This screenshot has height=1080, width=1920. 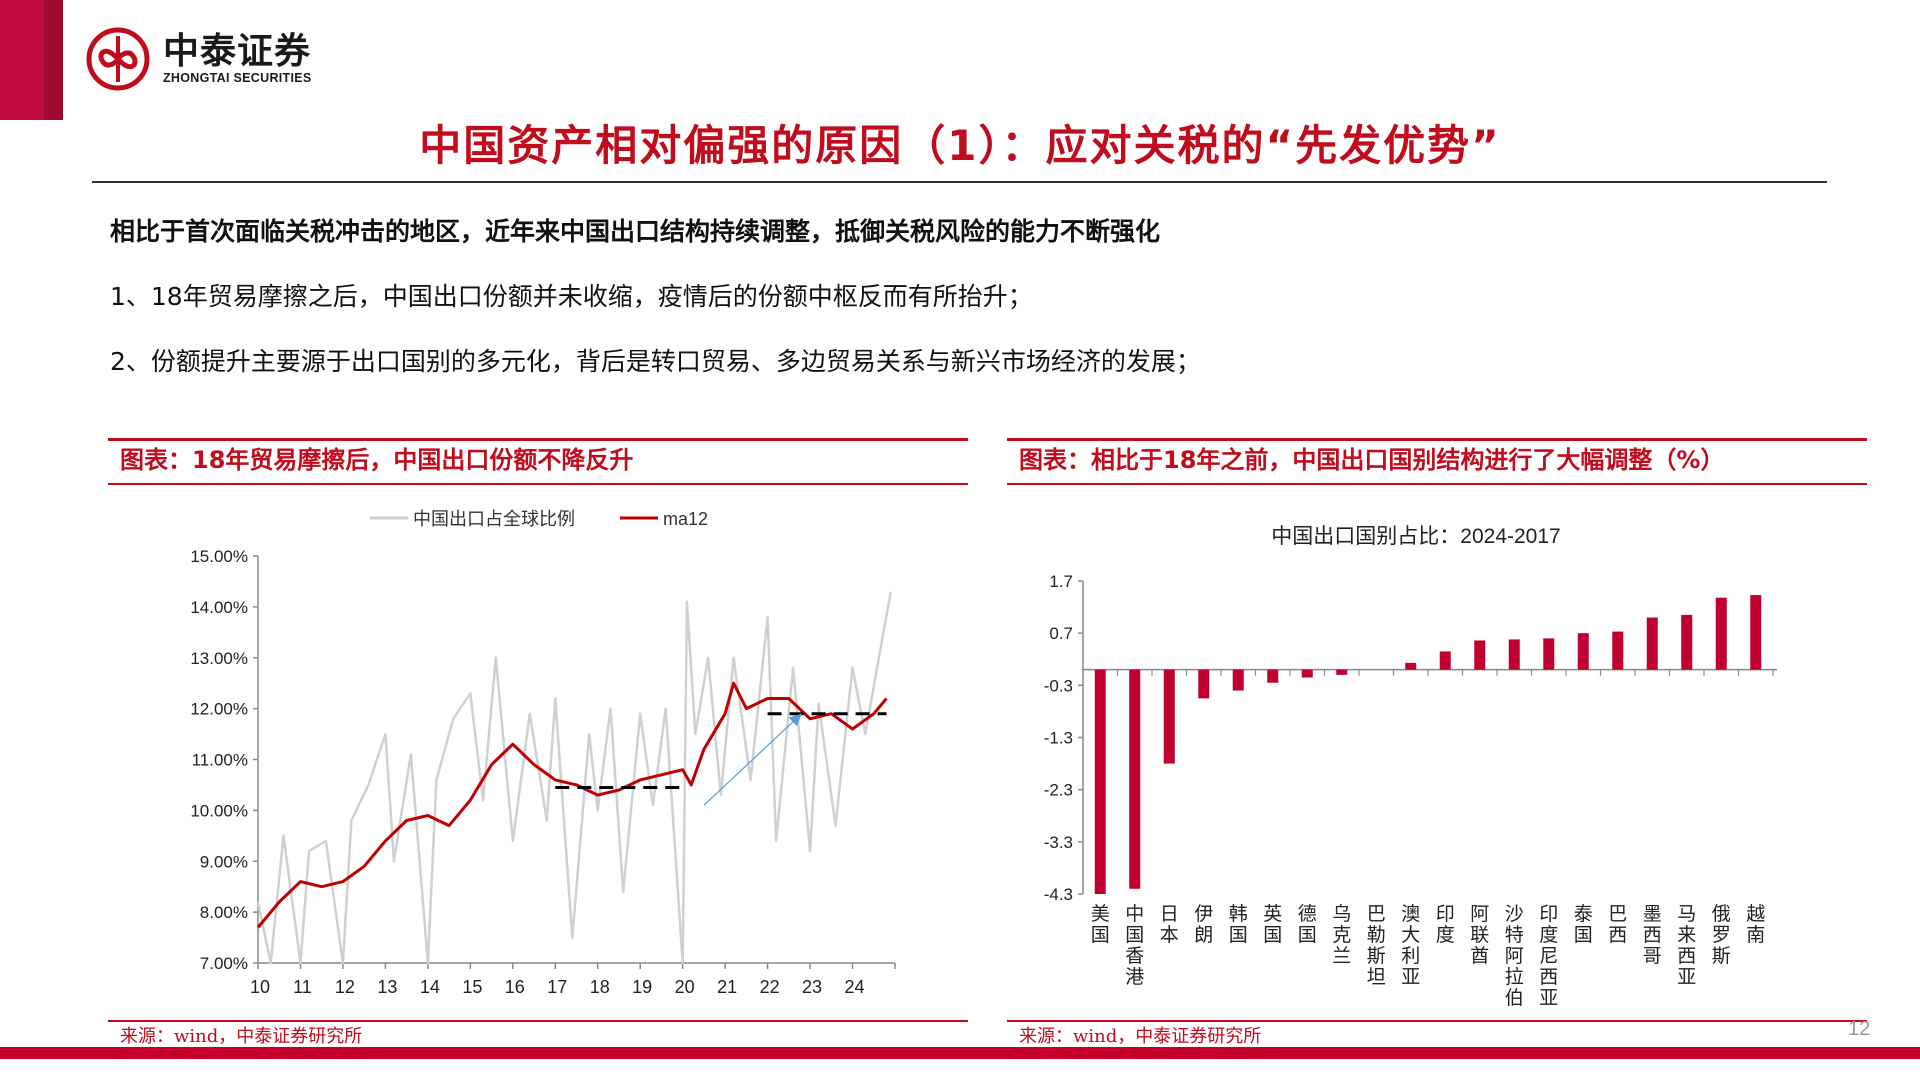 I want to click on category-label: 本, so click(x=1169, y=935).